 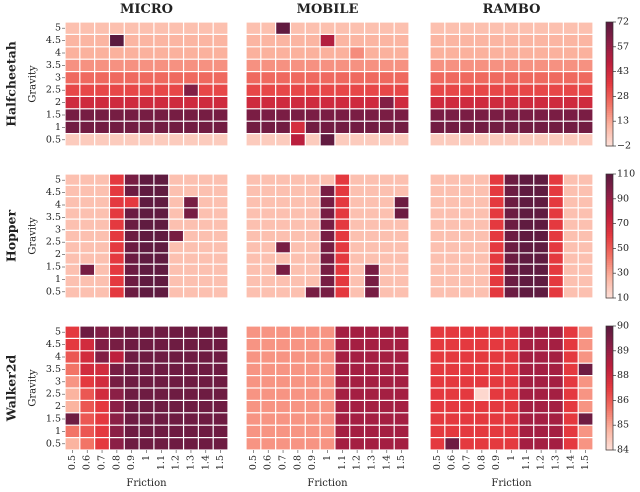 I want to click on x-axis-label: Friction, so click(x=146, y=483).